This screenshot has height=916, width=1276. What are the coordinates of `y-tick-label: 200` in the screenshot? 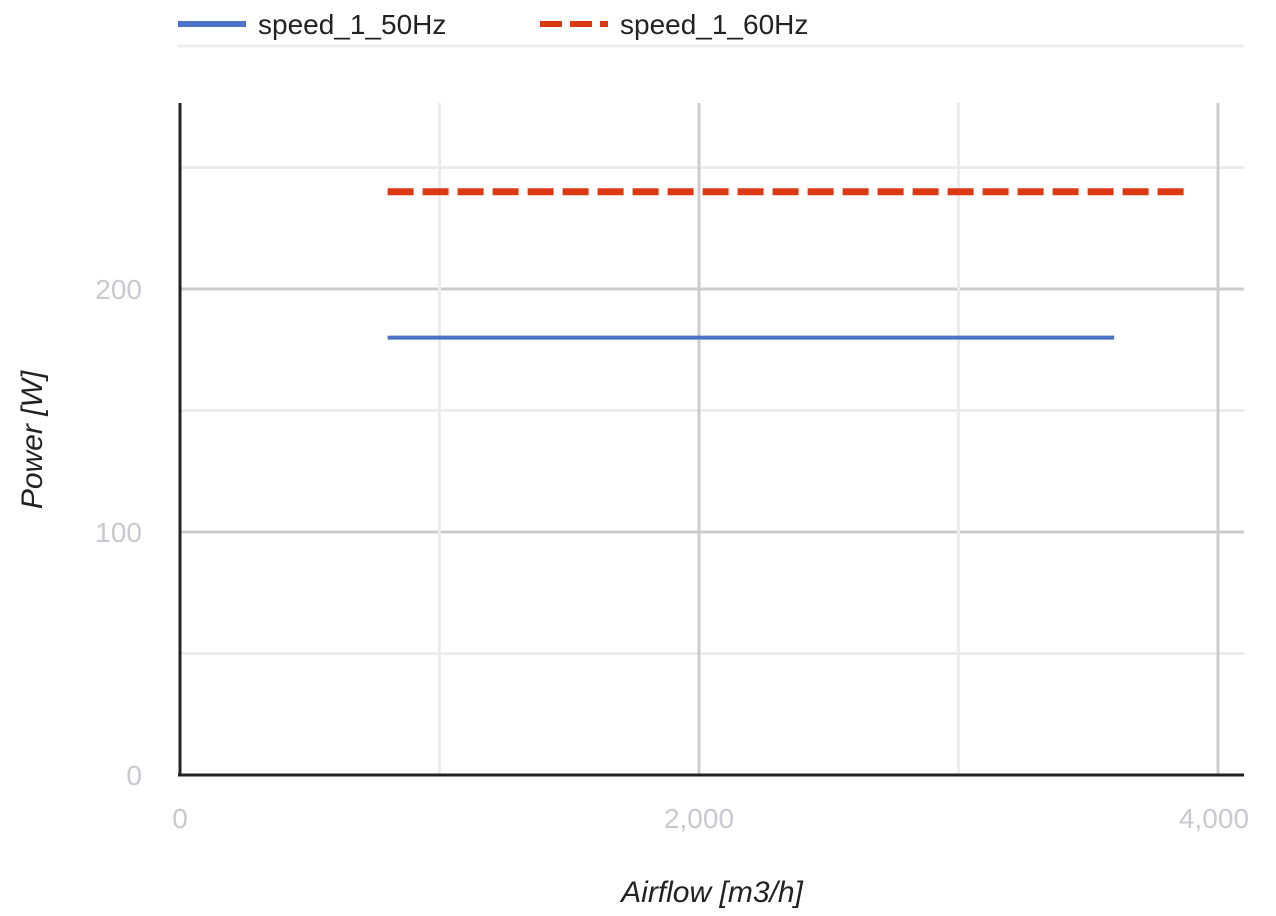 It's located at (118, 289).